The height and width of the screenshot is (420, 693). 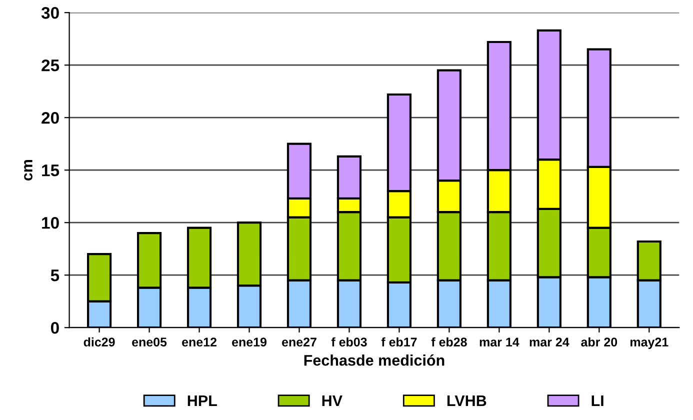 I want to click on x-tick-label: abr 20, so click(x=599, y=342).